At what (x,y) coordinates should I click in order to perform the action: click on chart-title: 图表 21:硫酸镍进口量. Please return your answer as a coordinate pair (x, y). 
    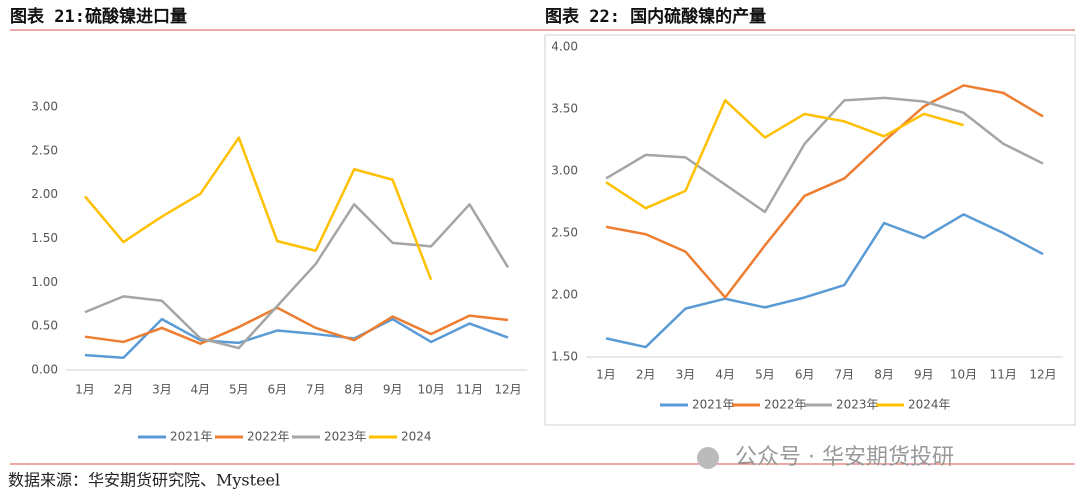
    Looking at the image, I should click on (98, 16).